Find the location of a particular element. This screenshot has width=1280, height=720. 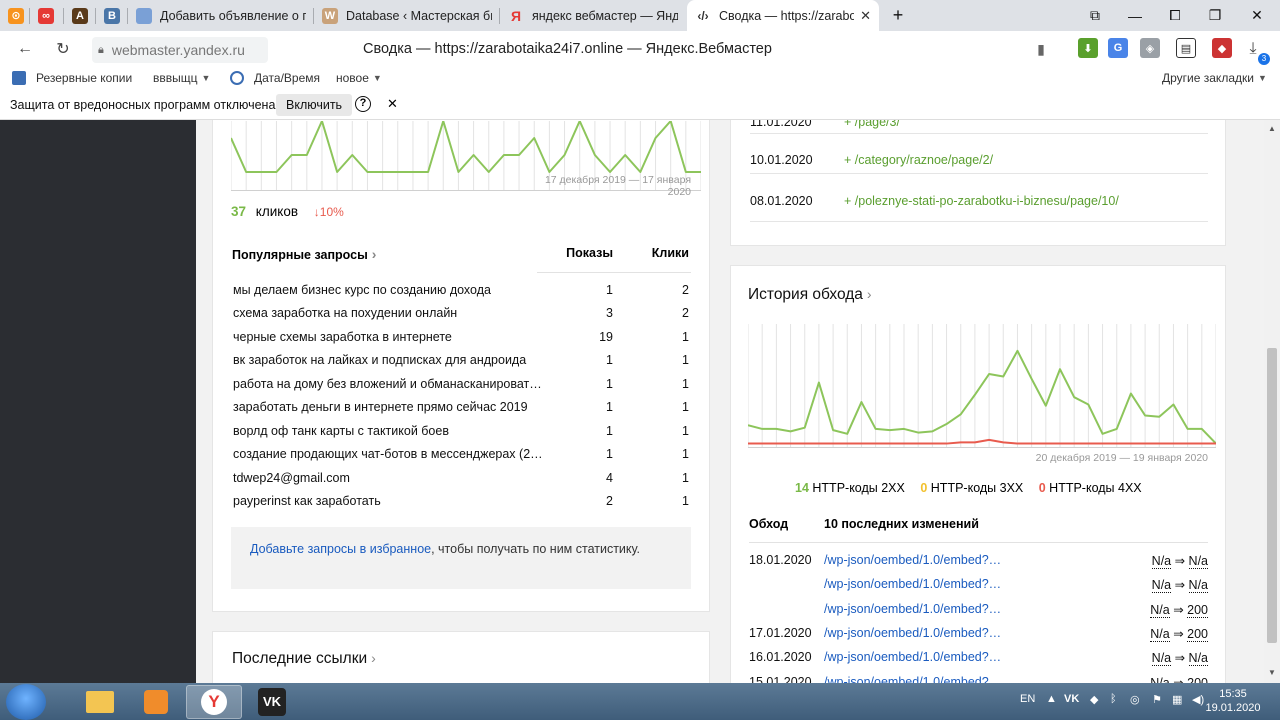

game-icon: A is located at coordinates (80, 15).